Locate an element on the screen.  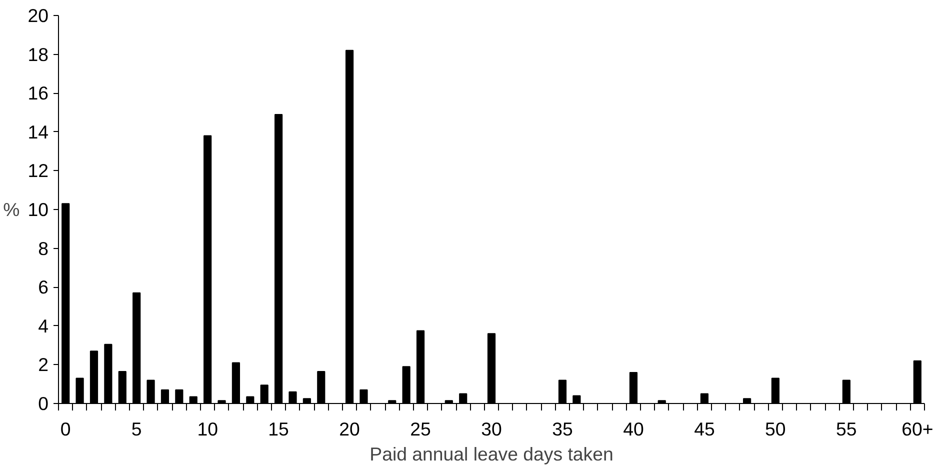
x-tick-label: 20 is located at coordinates (349, 429).